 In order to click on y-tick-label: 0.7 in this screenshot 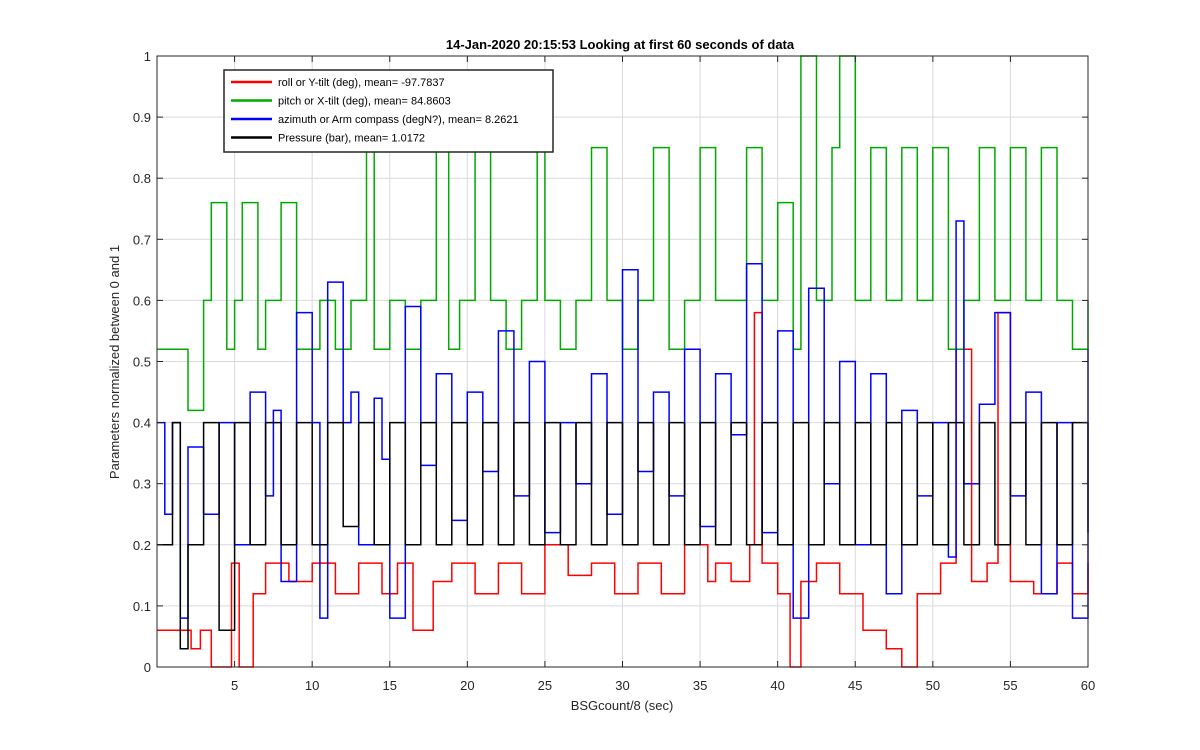, I will do `click(142, 239)`.